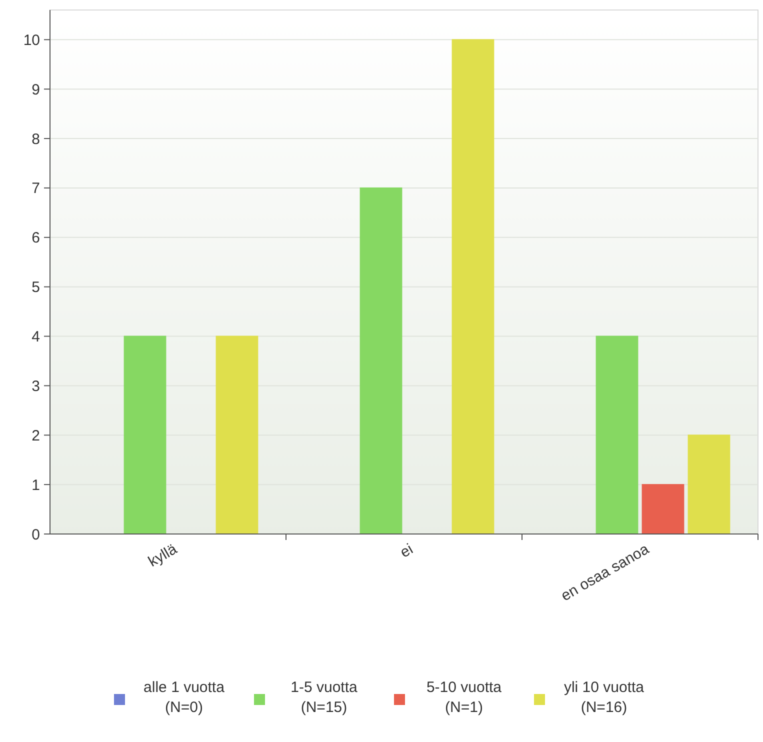  Describe the element at coordinates (36, 189) in the screenshot. I see `y-tick-label: 7` at that location.